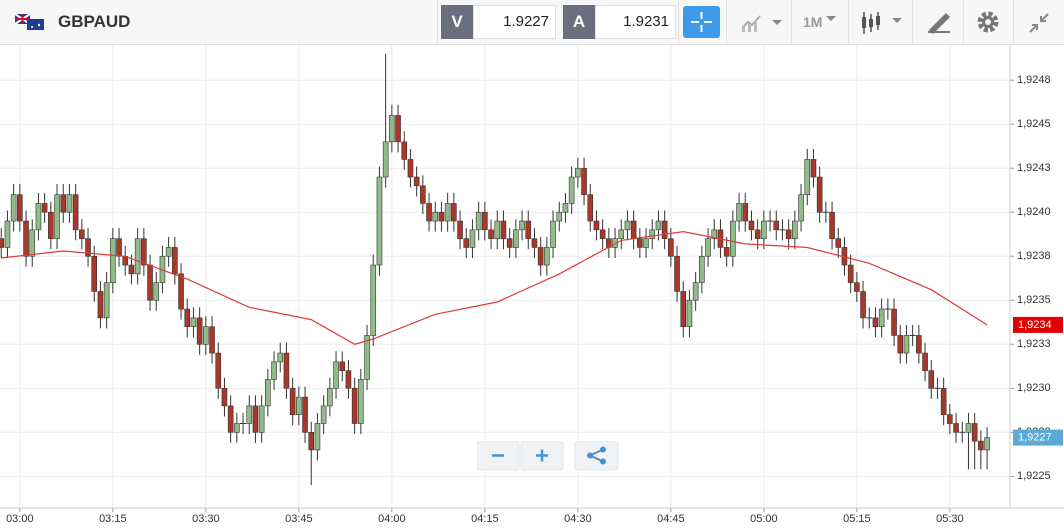  What do you see at coordinates (950, 519) in the screenshot?
I see `x-tick-label: 05:30` at bounding box center [950, 519].